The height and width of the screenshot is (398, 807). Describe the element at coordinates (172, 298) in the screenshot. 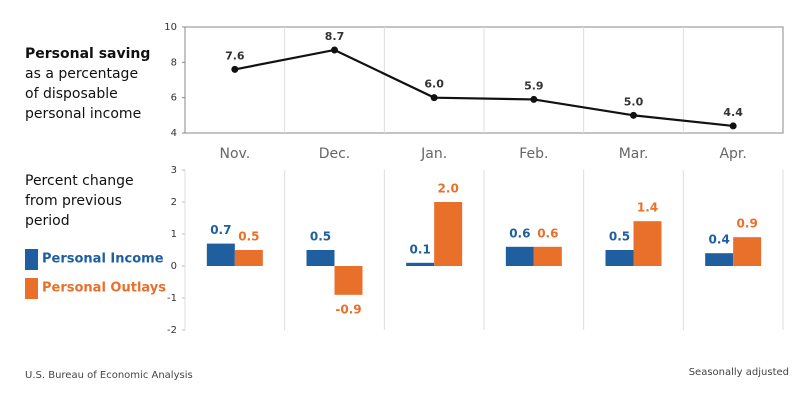

I see `y-tick-label: -1` at that location.